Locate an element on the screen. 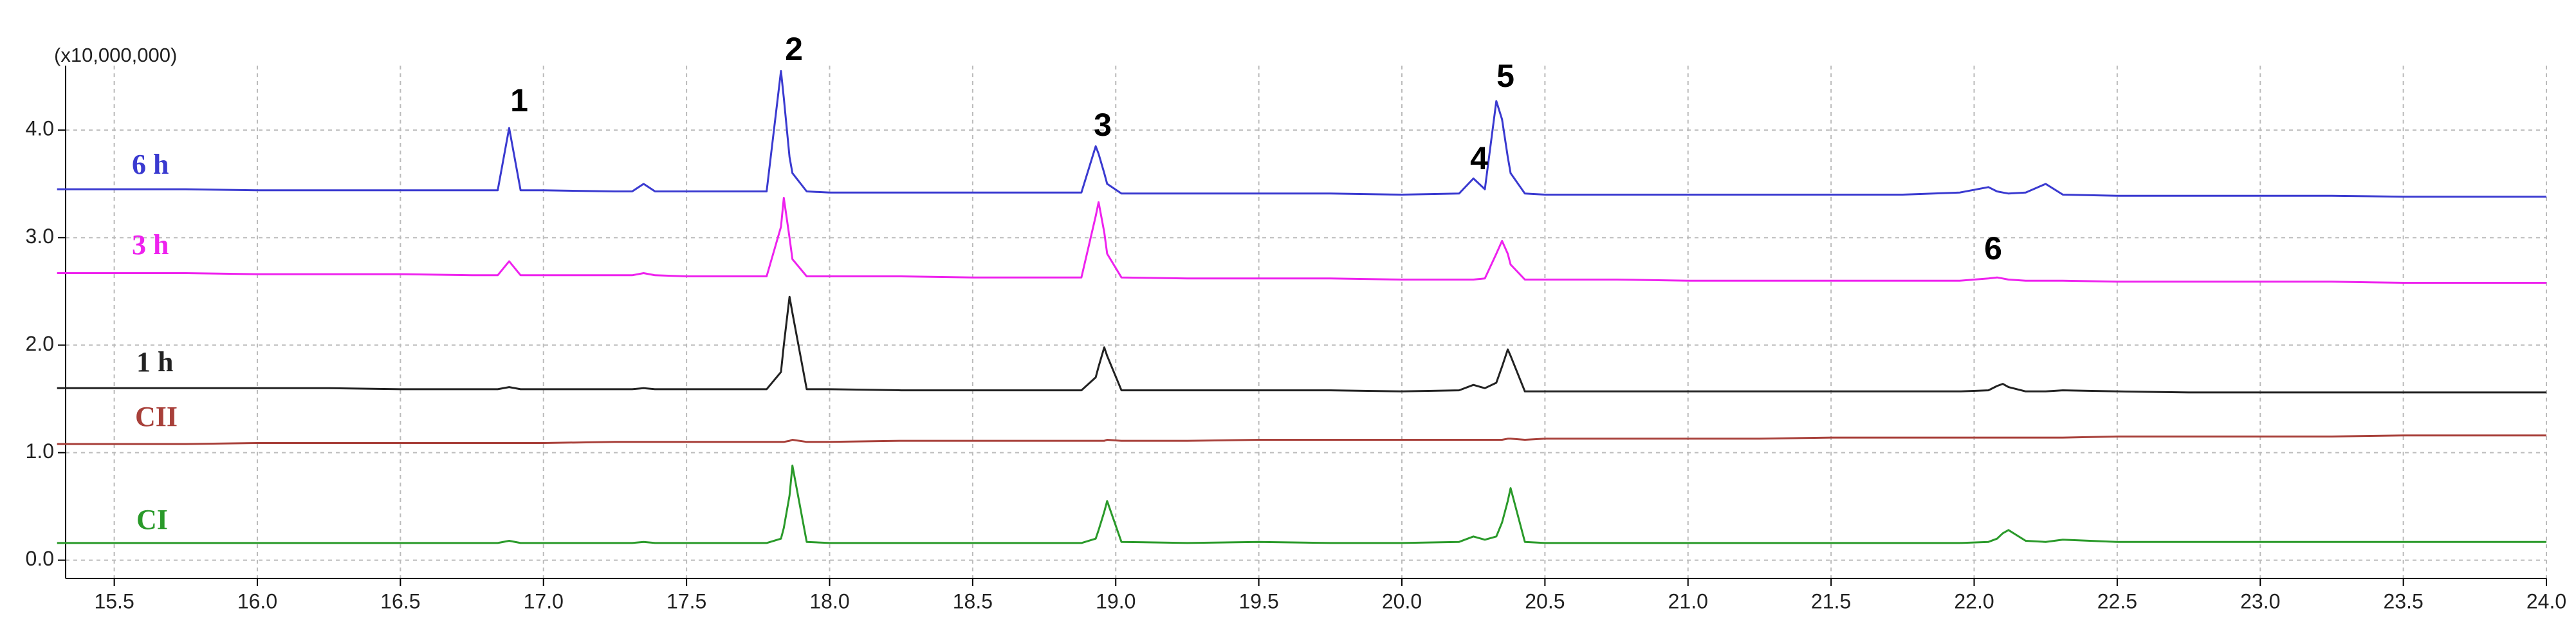 The height and width of the screenshot is (637, 2576). series-label: 3 h is located at coordinates (150, 245).